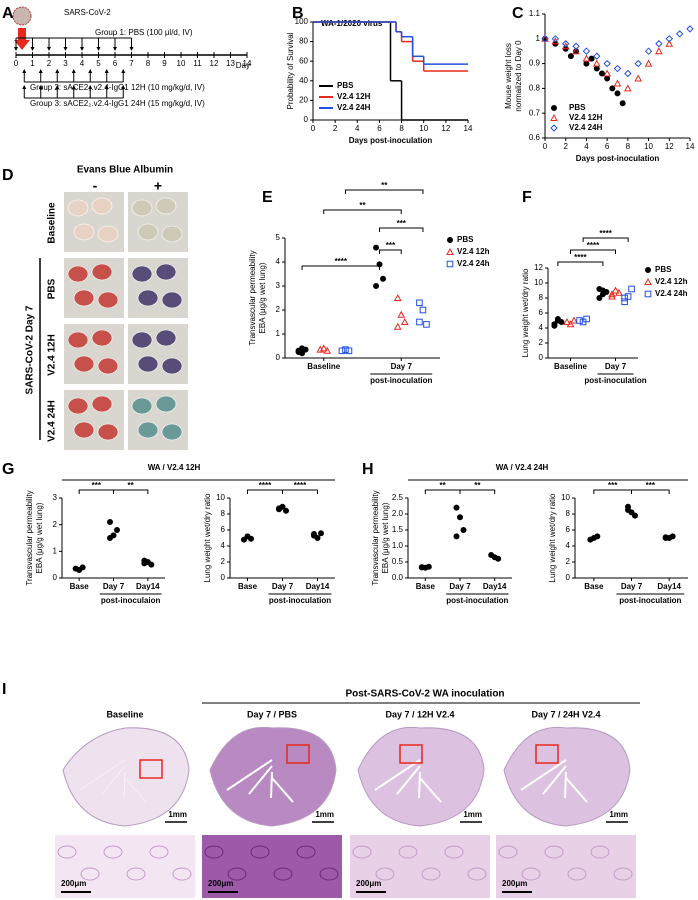  What do you see at coordinates (95, 186) in the screenshot?
I see `photo-col: -` at bounding box center [95, 186].